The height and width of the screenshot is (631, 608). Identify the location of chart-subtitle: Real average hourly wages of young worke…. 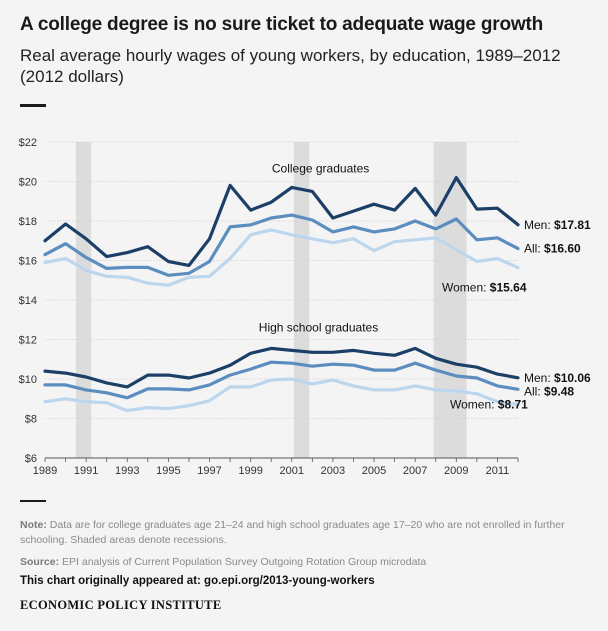
(290, 66).